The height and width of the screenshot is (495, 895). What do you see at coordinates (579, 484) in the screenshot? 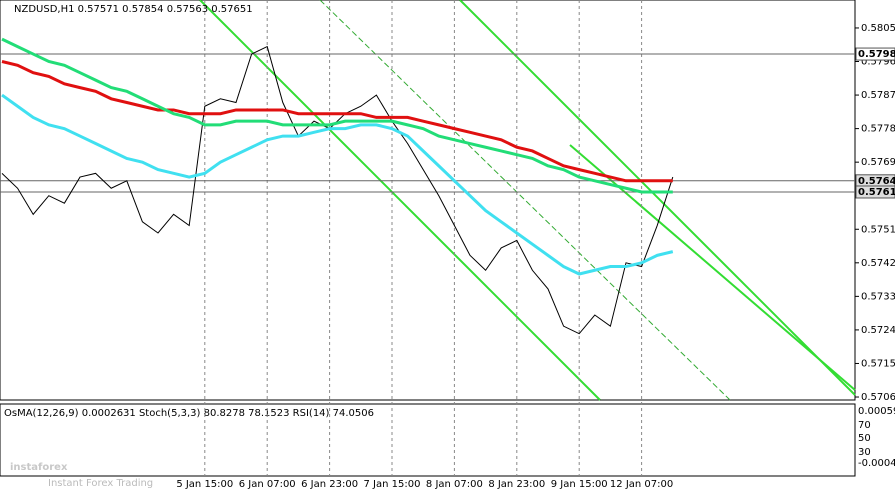
I see `x-tick-label: 9 Jan 15:00` at bounding box center [579, 484].